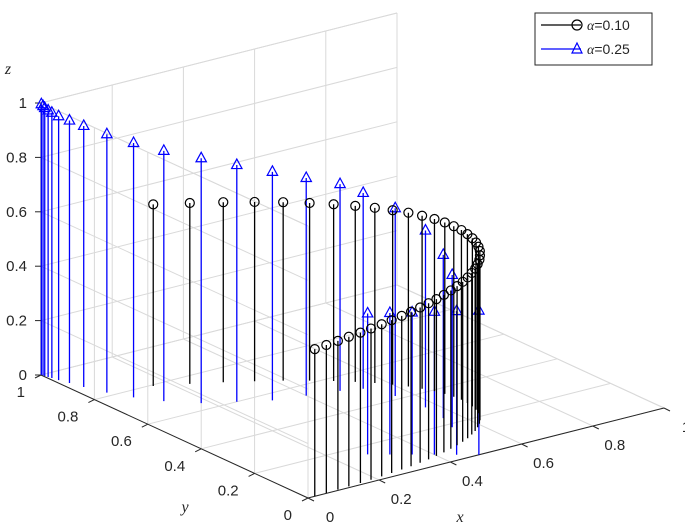 The height and width of the screenshot is (525, 685). I want to click on left-top-edge-line, so click(174, 164).